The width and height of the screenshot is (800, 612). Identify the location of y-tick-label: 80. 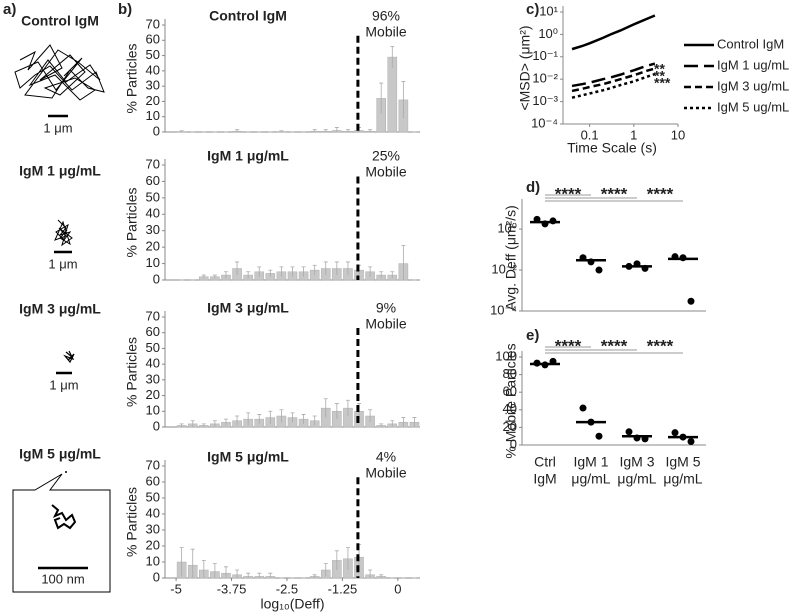
(510, 373).